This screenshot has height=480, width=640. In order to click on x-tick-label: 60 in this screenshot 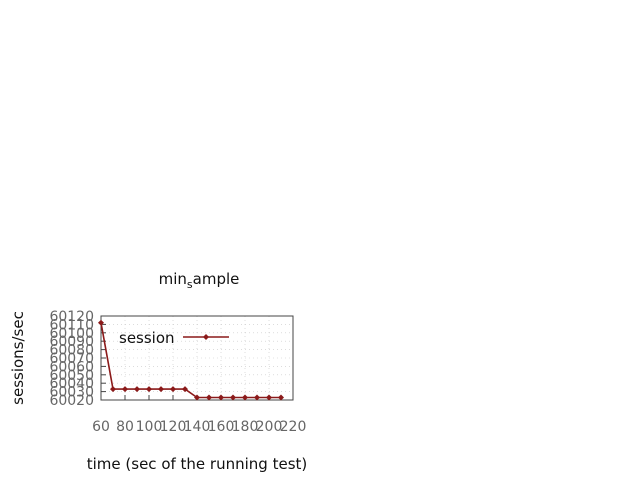, I will do `click(101, 427)`.